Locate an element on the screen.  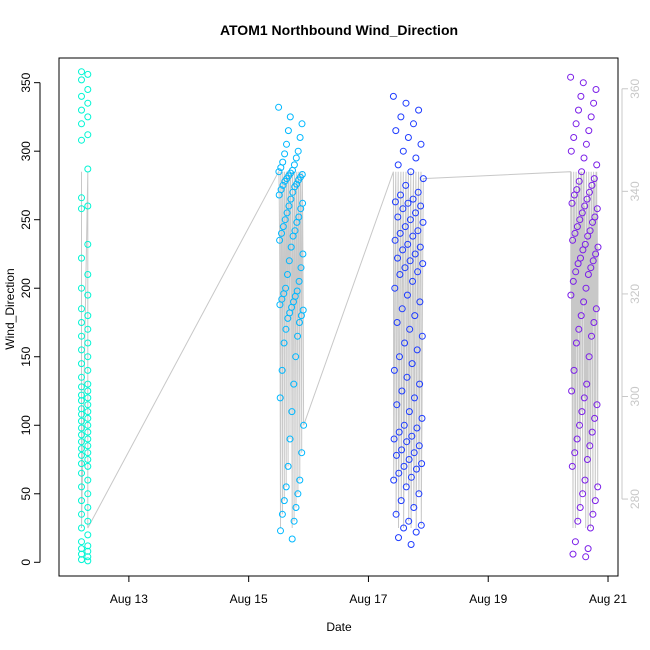
y-tick-label: 250 is located at coordinates (26, 219).